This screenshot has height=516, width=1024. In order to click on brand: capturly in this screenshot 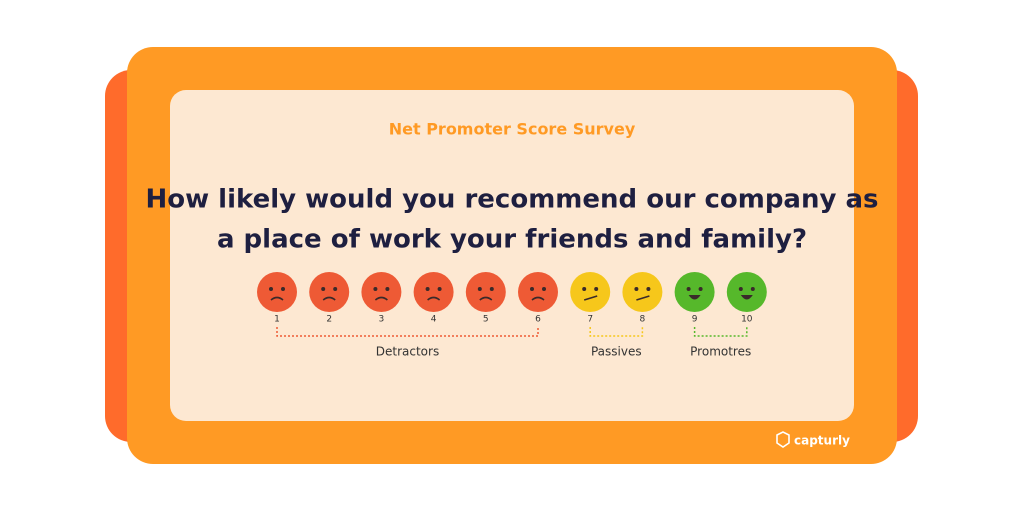, I will do `click(822, 441)`.